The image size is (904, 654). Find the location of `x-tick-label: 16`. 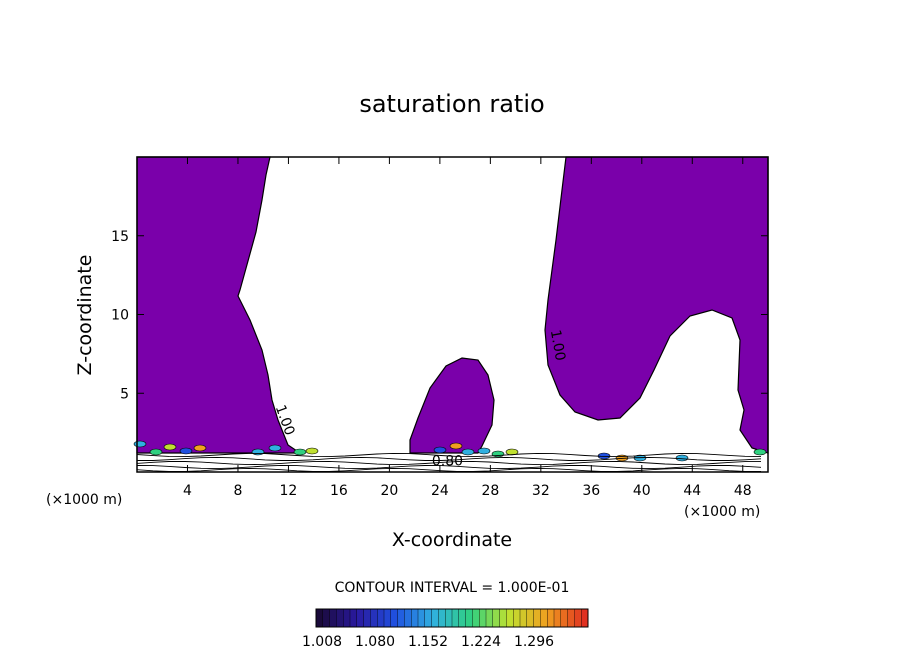

x-tick-label: 16 is located at coordinates (339, 491).